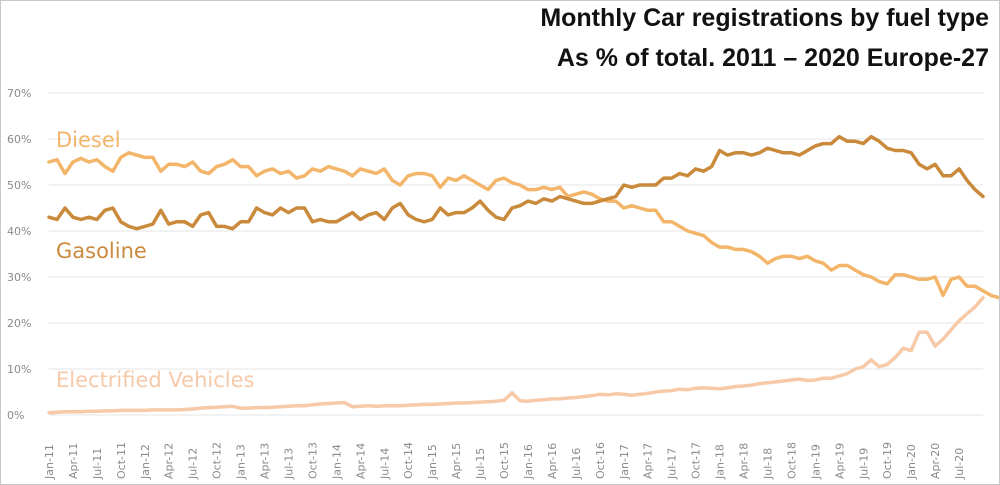  Describe the element at coordinates (791, 460) in the screenshot. I see `x-tick-label: Oct-18` at that location.